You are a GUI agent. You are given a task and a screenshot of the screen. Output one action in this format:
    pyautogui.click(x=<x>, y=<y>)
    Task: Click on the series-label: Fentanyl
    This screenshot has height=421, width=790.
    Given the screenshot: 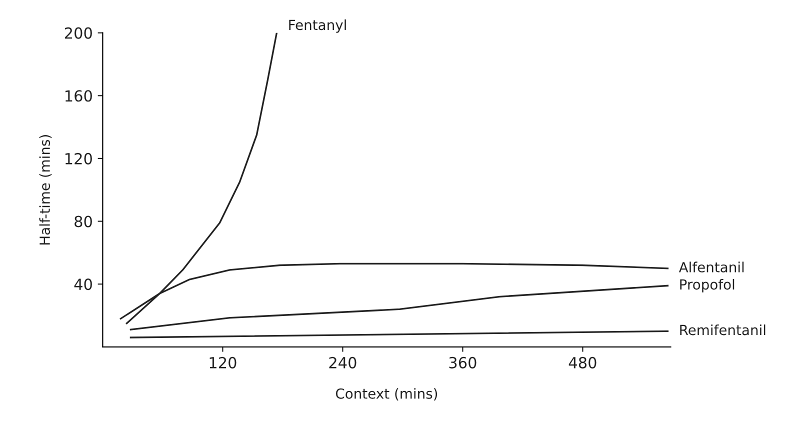 What is the action you would take?
    pyautogui.click(x=317, y=26)
    